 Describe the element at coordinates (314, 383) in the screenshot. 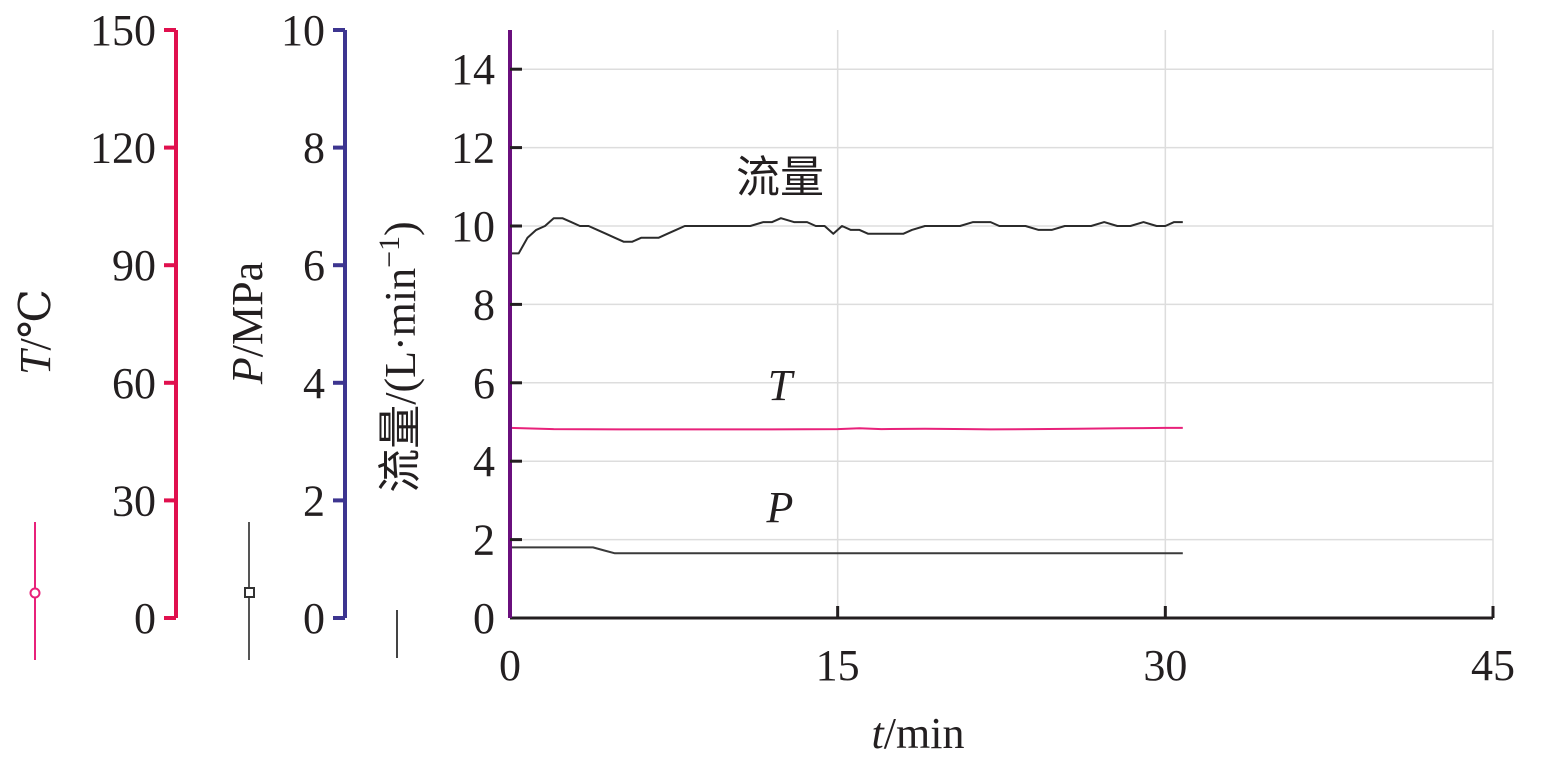

I see `pressure-tick-label: 4` at that location.